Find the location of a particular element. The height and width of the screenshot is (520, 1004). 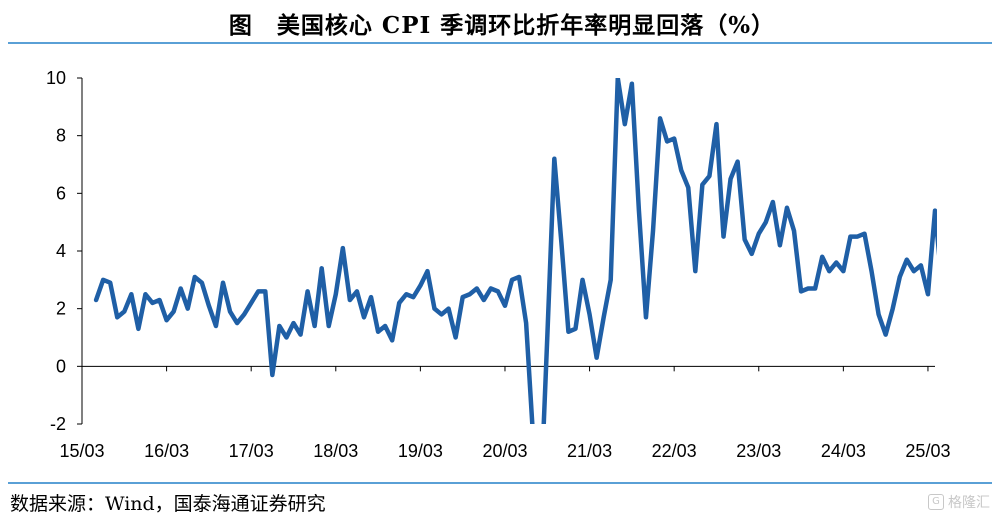

x-tick-label: 16/03 is located at coordinates (166, 451).